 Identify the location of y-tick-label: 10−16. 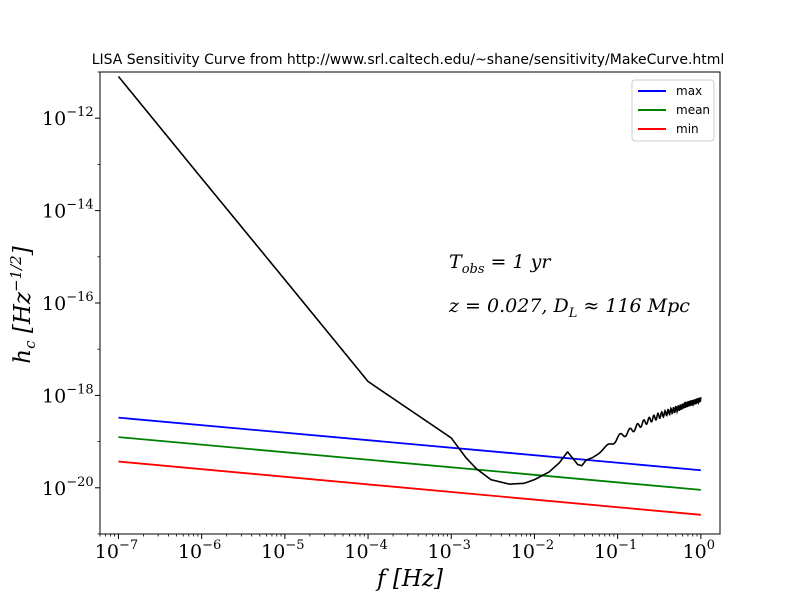
(68, 302).